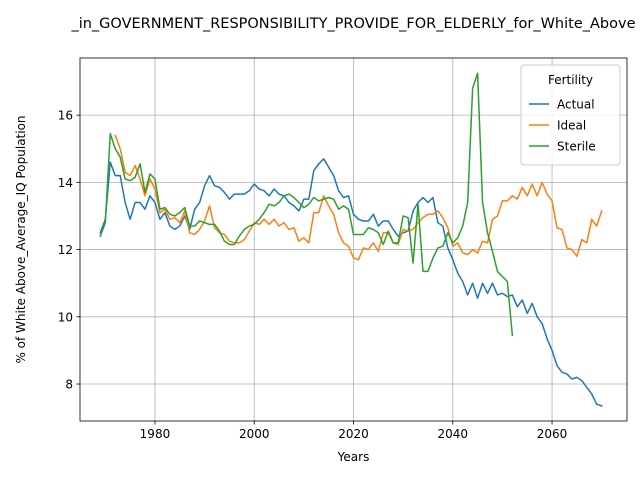 This screenshot has width=640, height=480. I want to click on legend-label-sterile: Sterile, so click(576, 147).